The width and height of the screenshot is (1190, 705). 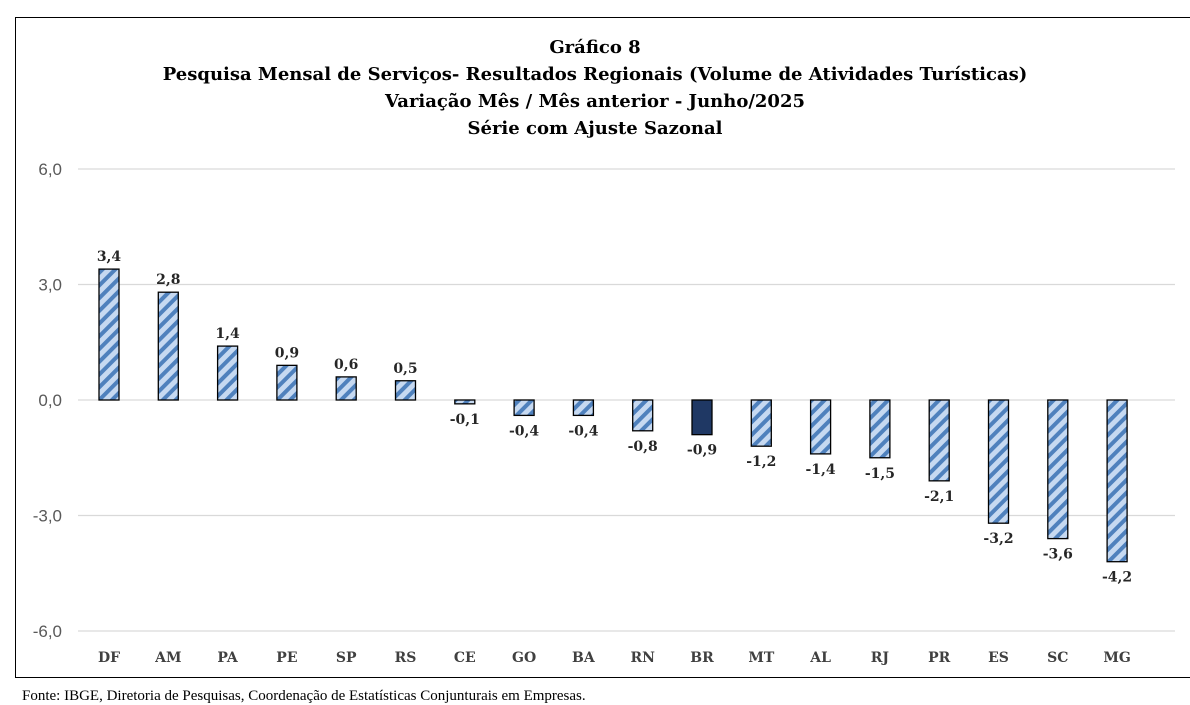 I want to click on data-label: -0,1, so click(x=465, y=420).